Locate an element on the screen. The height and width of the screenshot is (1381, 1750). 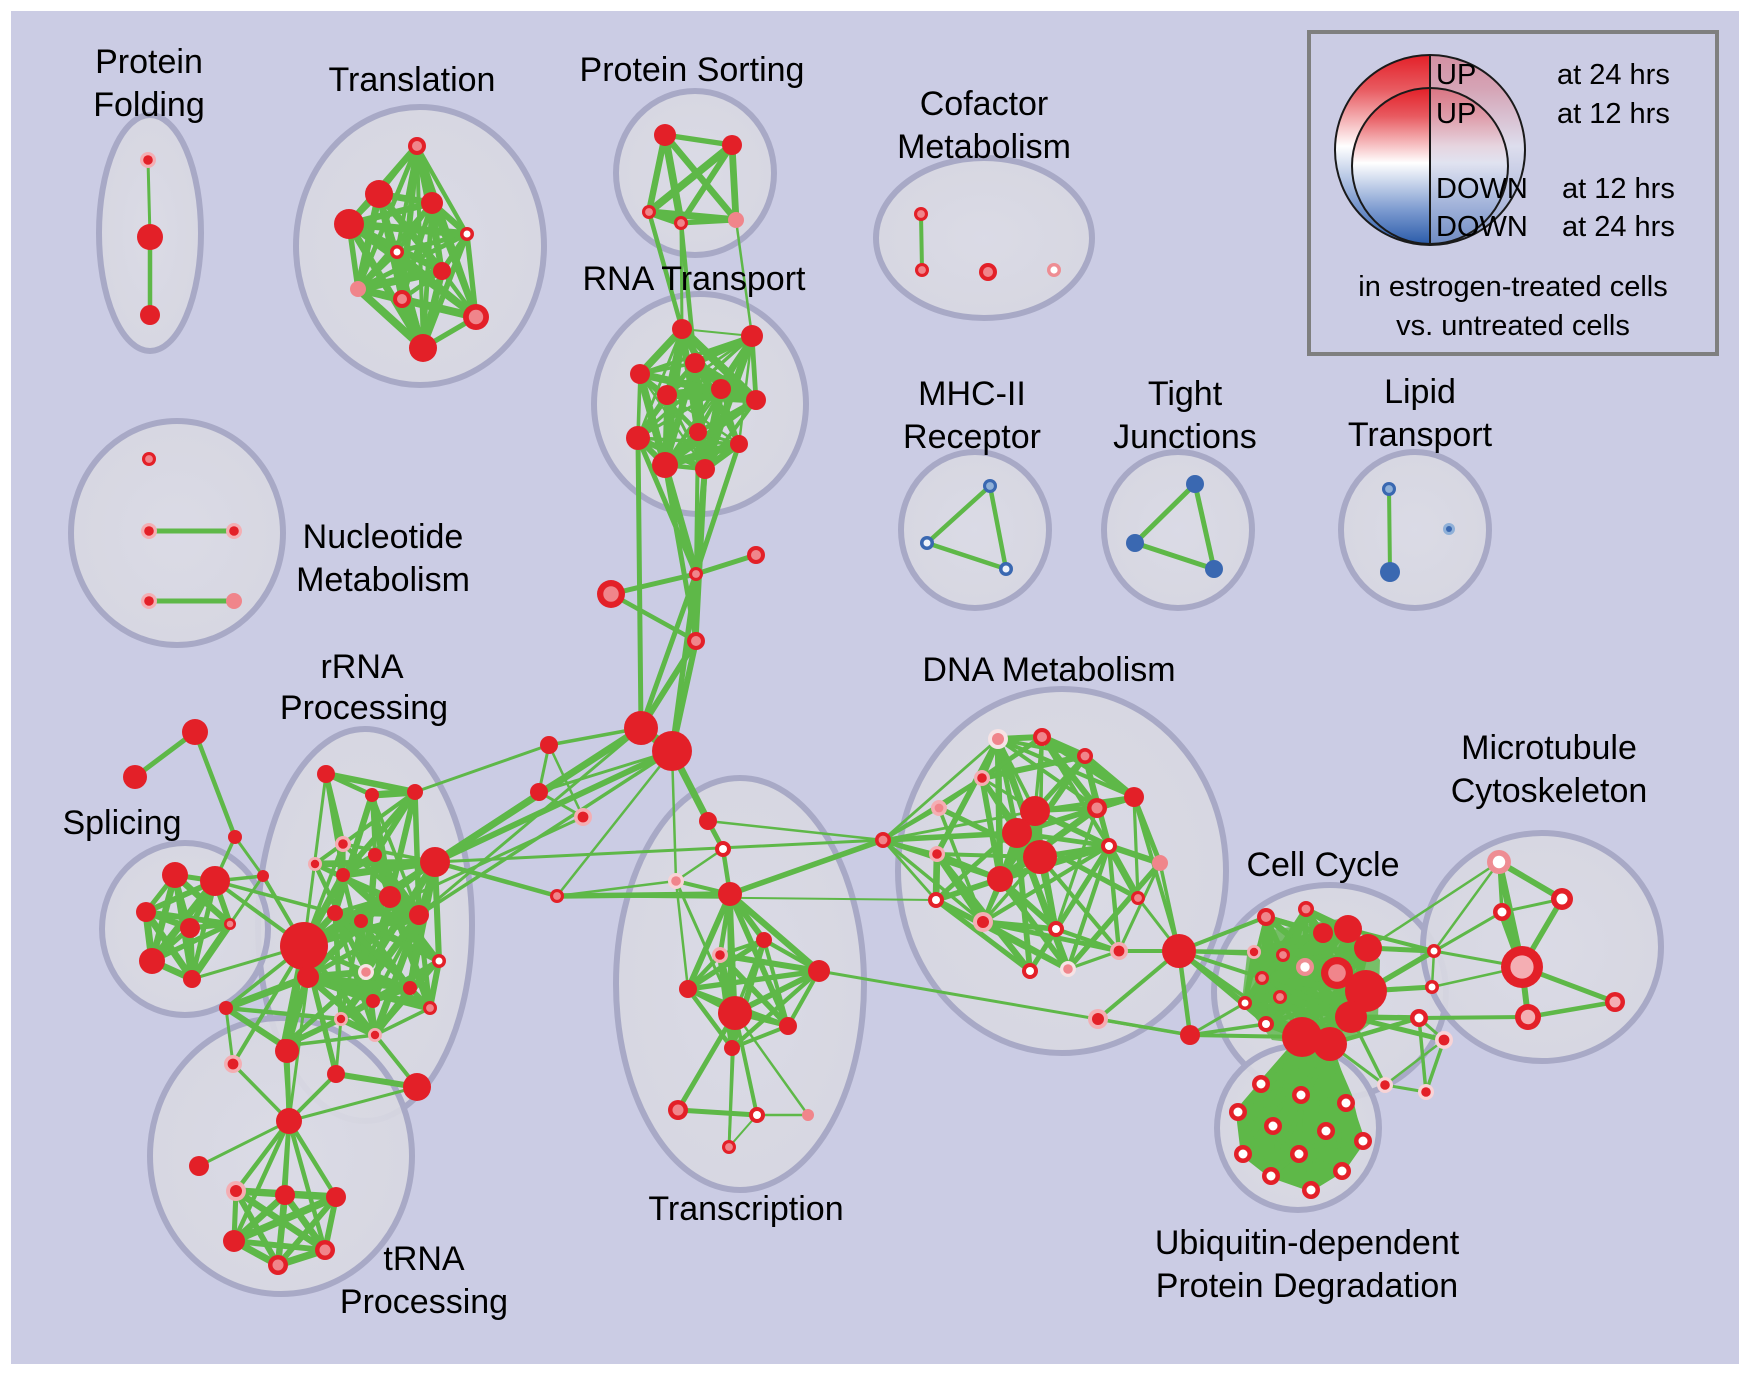
svg-text: vs. untreated cells is located at coordinates (1513, 326).